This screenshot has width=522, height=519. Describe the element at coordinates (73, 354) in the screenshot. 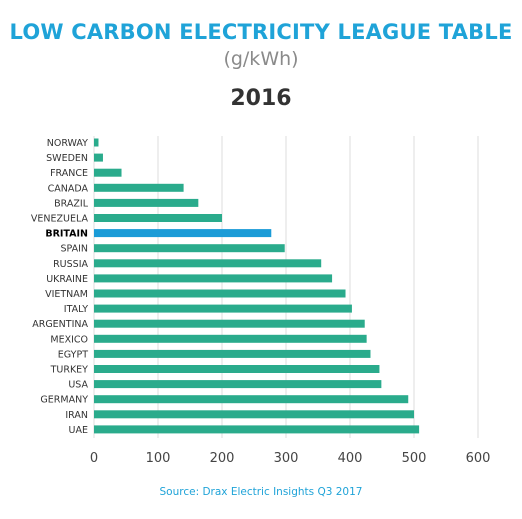

I see `category-label-egypt: EGYPT` at that location.